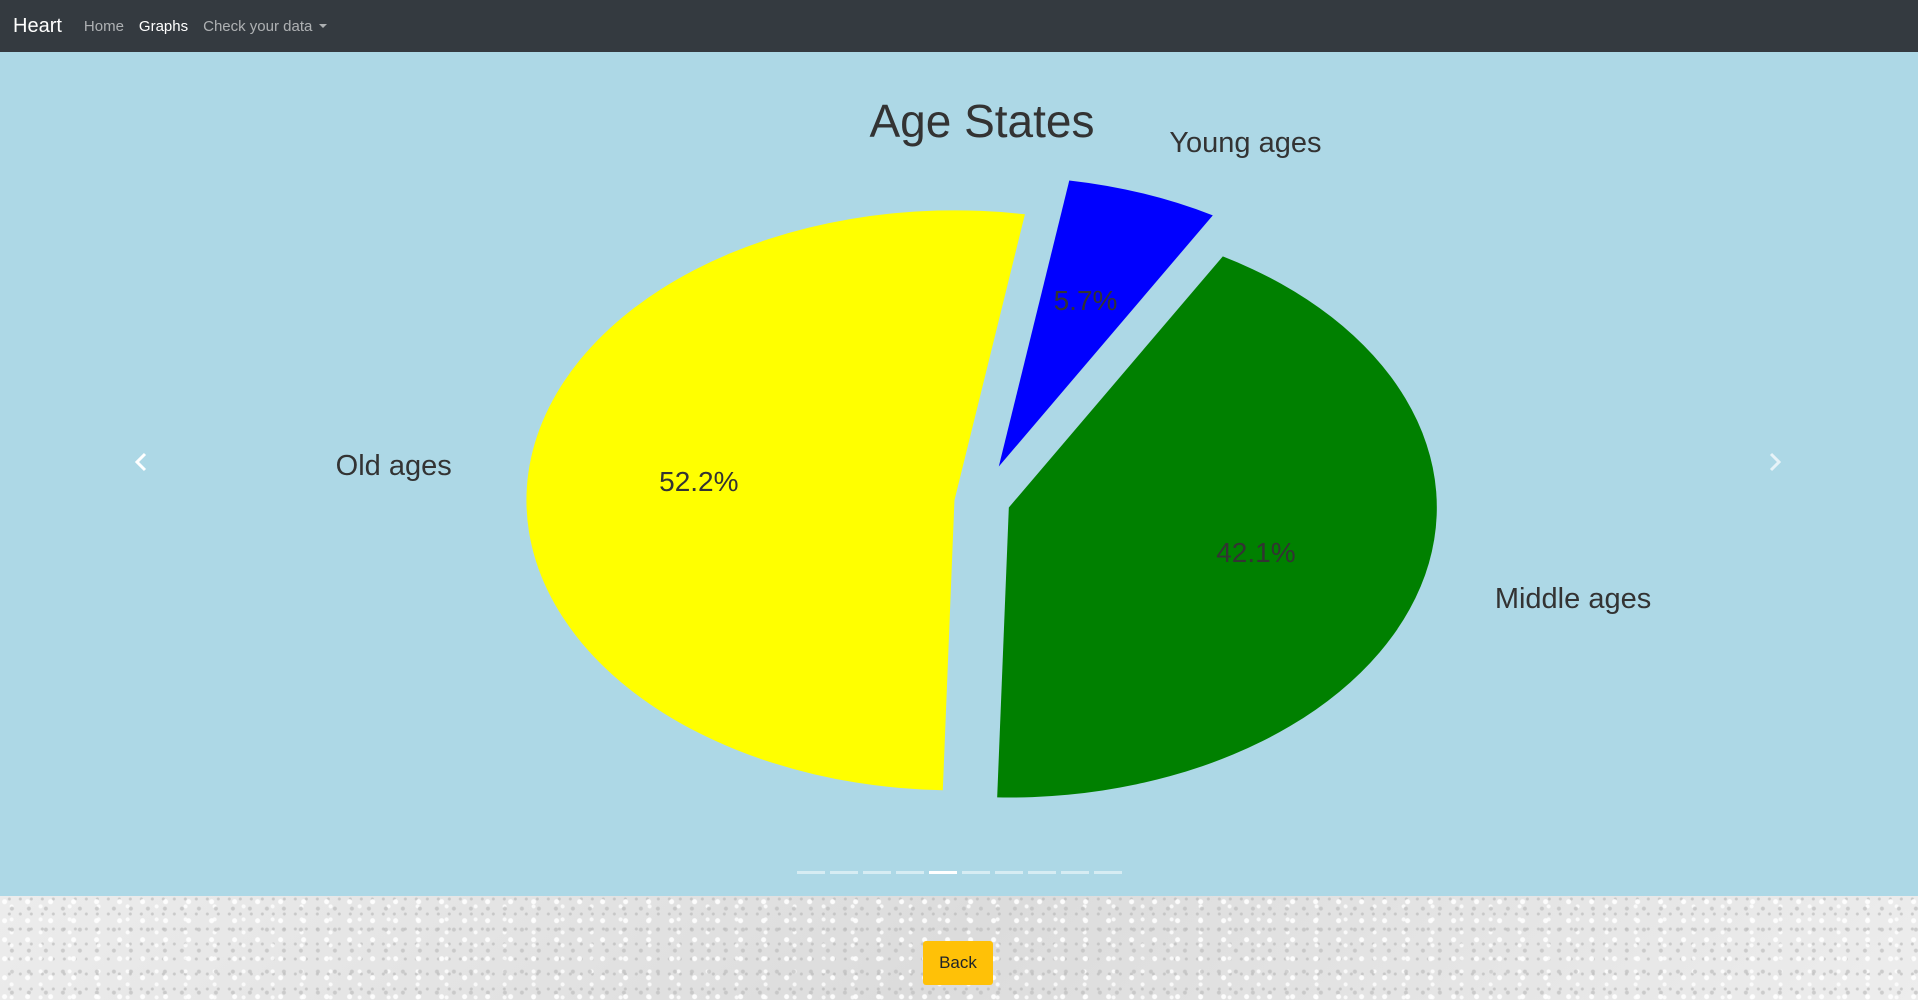 Image resolution: width=1918 pixels, height=1000 pixels. I want to click on carousel-prev-button, so click(142, 462).